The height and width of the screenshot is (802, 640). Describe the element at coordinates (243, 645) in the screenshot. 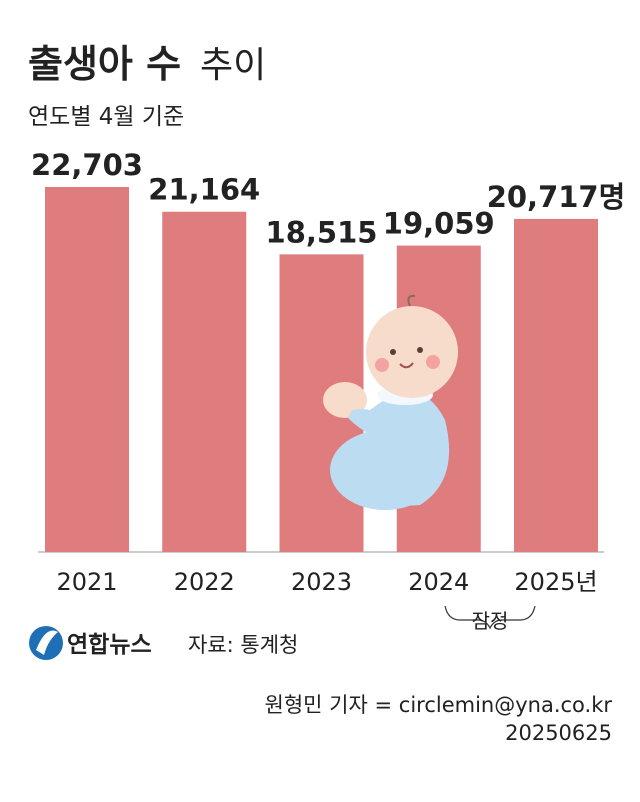

I see `source: 자료: 통계청` at that location.